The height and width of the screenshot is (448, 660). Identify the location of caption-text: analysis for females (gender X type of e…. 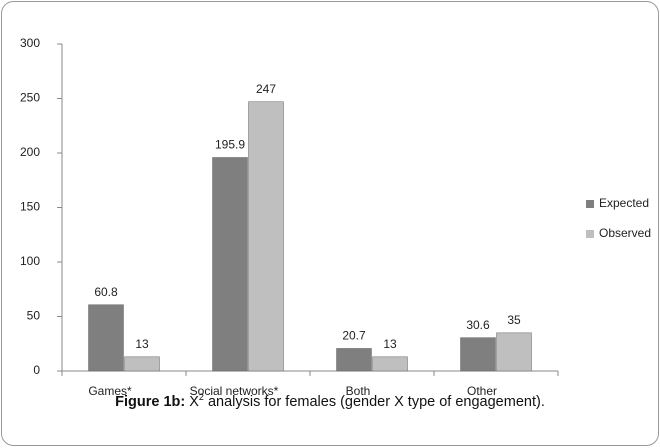
(376, 401).